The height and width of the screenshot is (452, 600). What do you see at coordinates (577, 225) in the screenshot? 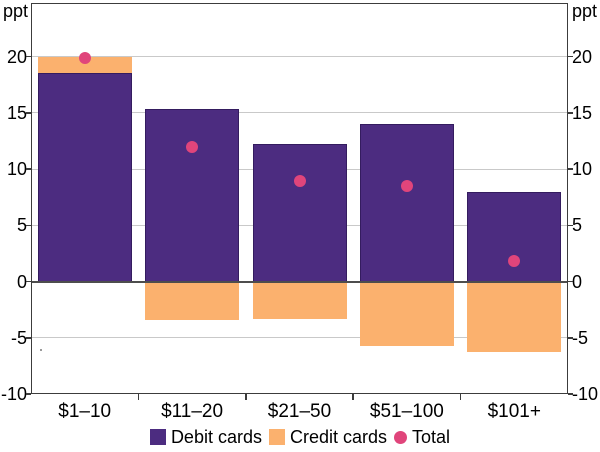
I see `y-tick-label-right: 5` at bounding box center [577, 225].